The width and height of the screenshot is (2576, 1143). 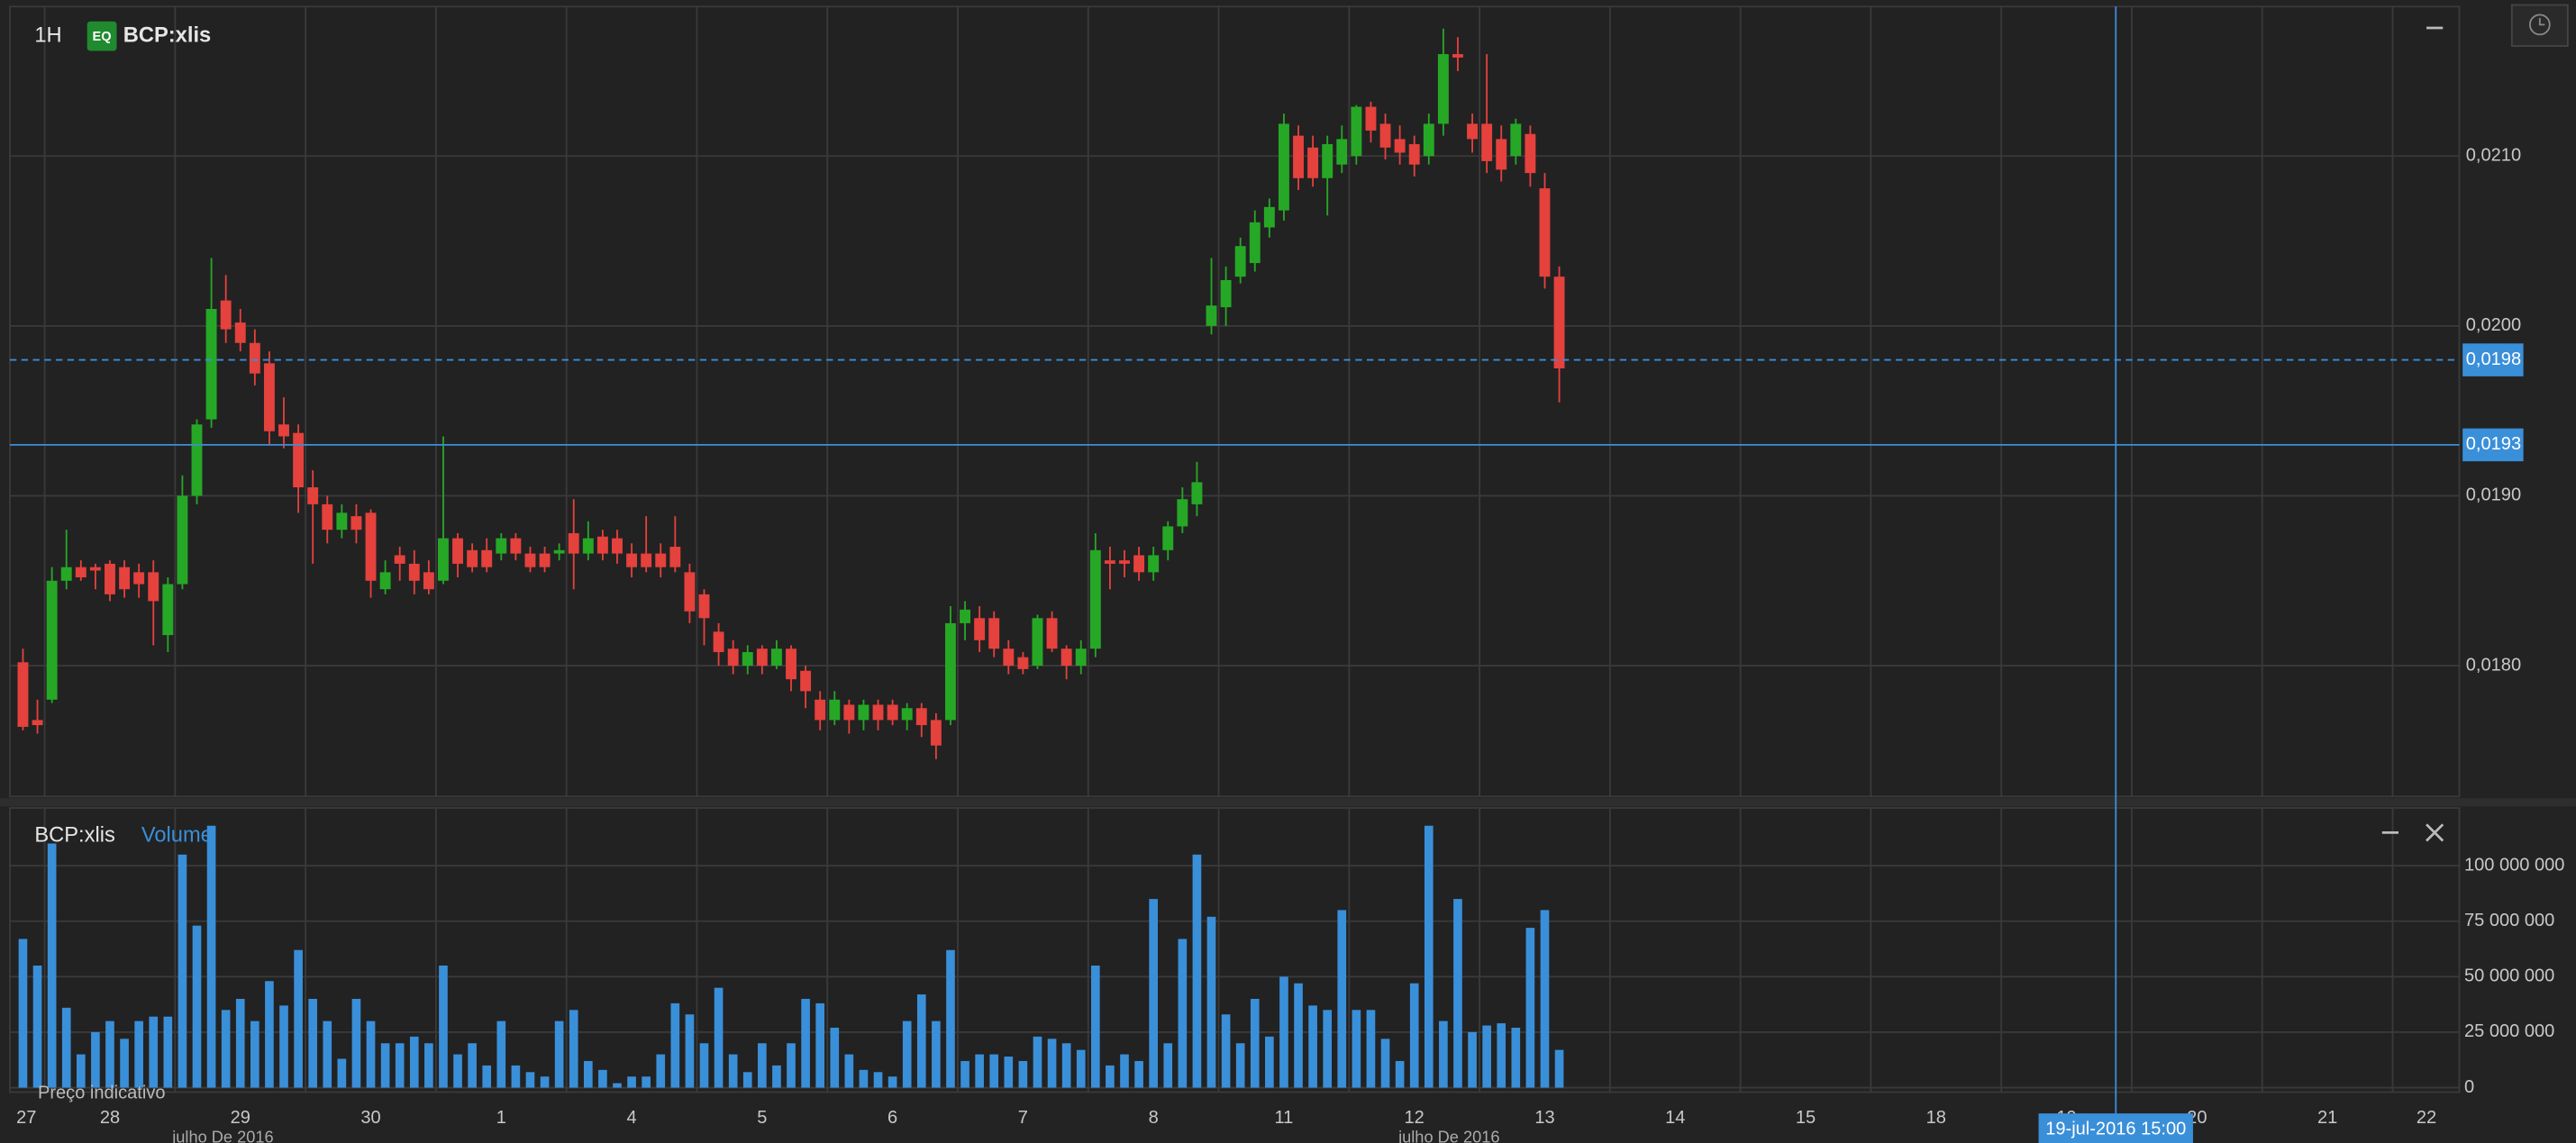 I want to click on last-price-label: 0,0198, so click(x=2493, y=359).